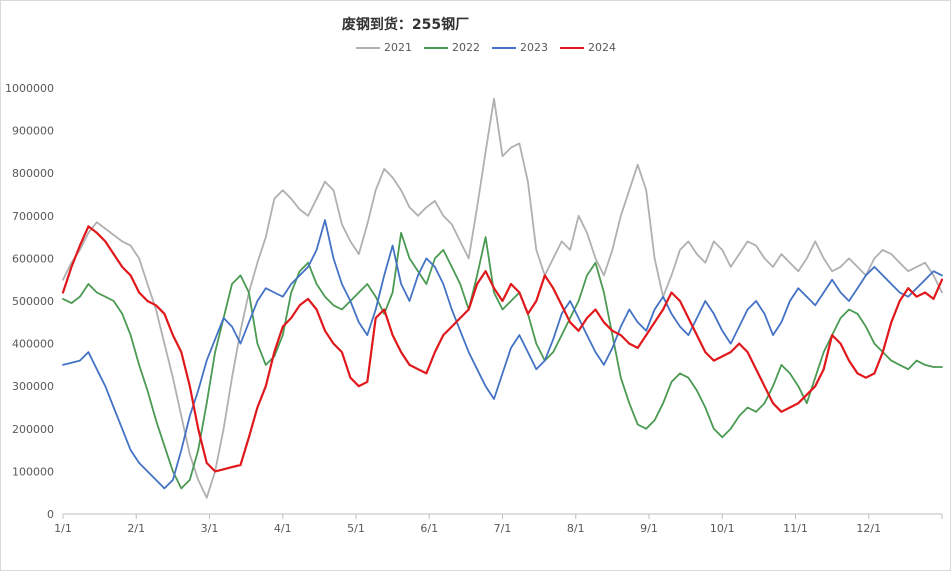 The width and height of the screenshot is (951, 571). Describe the element at coordinates (33, 344) in the screenshot. I see `y-tick-label: 400000` at that location.